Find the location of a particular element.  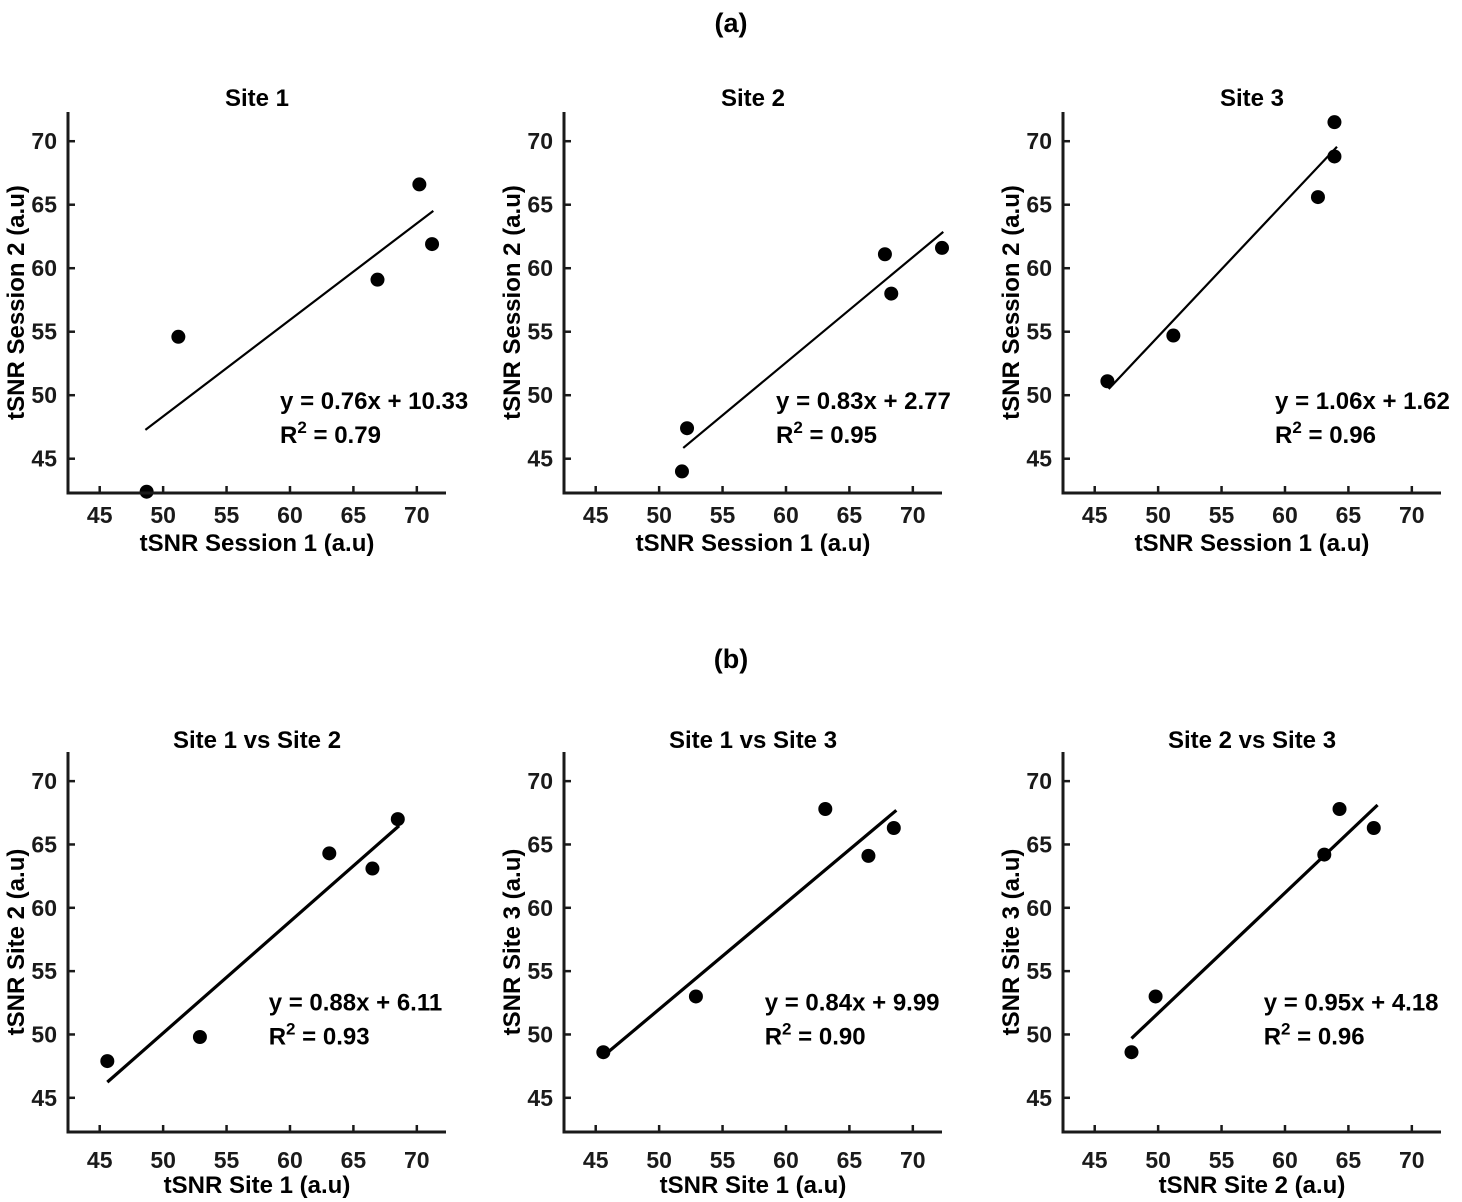

chart-title: Site 1 vs Site 2 is located at coordinates (257, 740).